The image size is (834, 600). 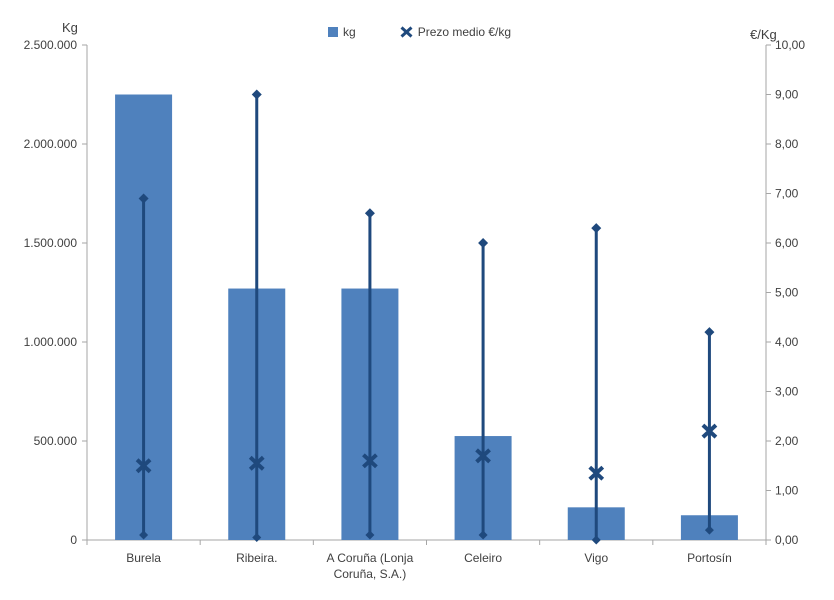 What do you see at coordinates (333, 32) in the screenshot?
I see `bar-series-swatch-icon` at bounding box center [333, 32].